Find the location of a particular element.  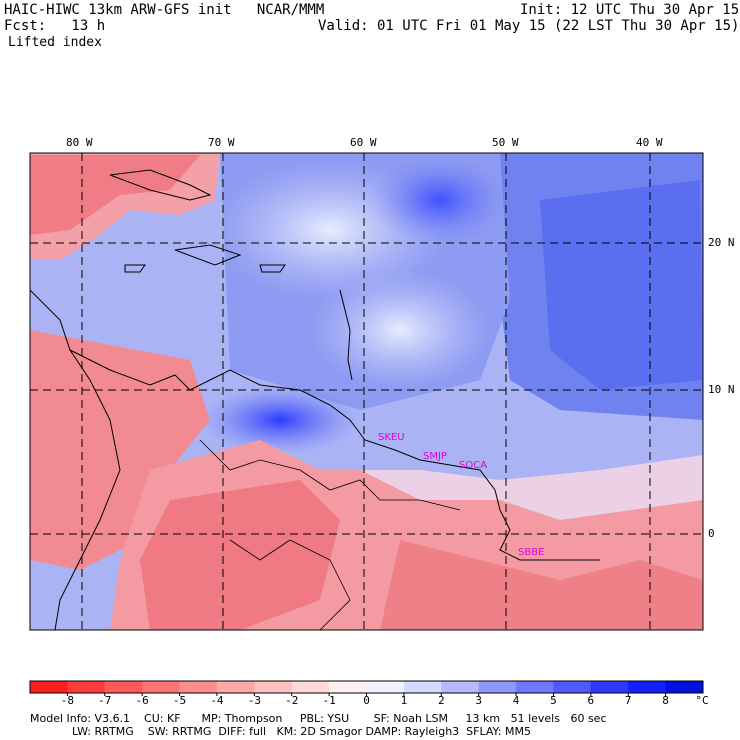

lat-label-0: 0 is located at coordinates (711, 533).